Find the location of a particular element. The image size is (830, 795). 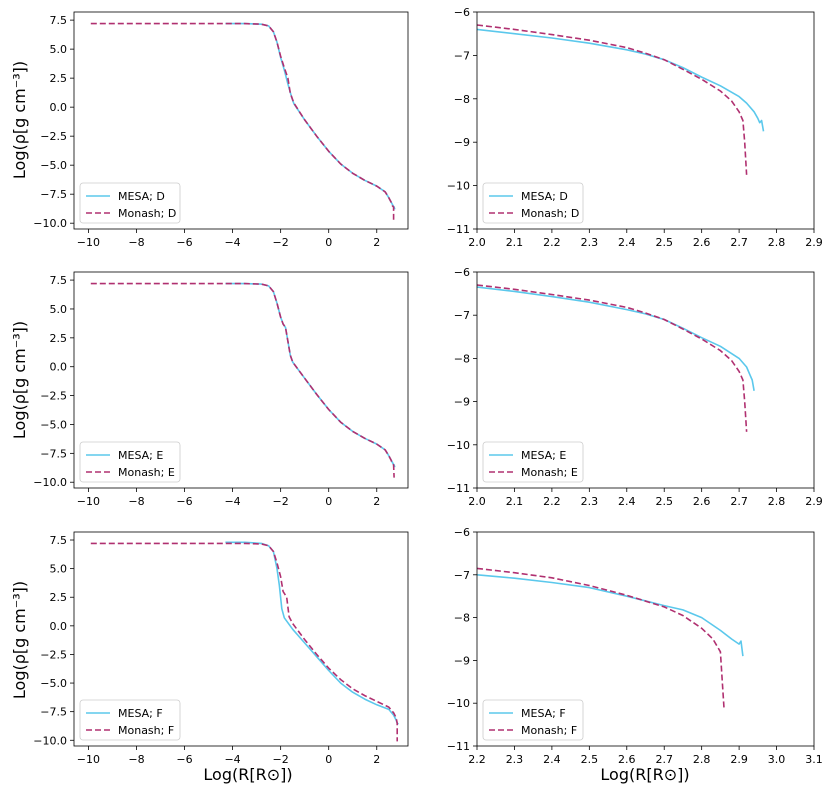

x-tick-label: 2.8 is located at coordinates (777, 242).